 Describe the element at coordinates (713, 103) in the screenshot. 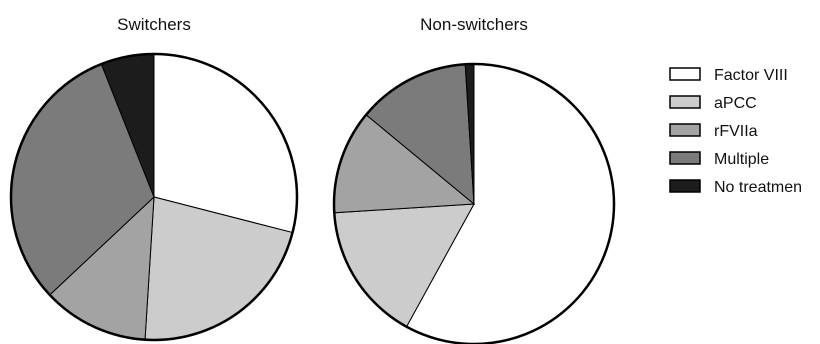

I see `legend-item-apcc: aPCC` at that location.